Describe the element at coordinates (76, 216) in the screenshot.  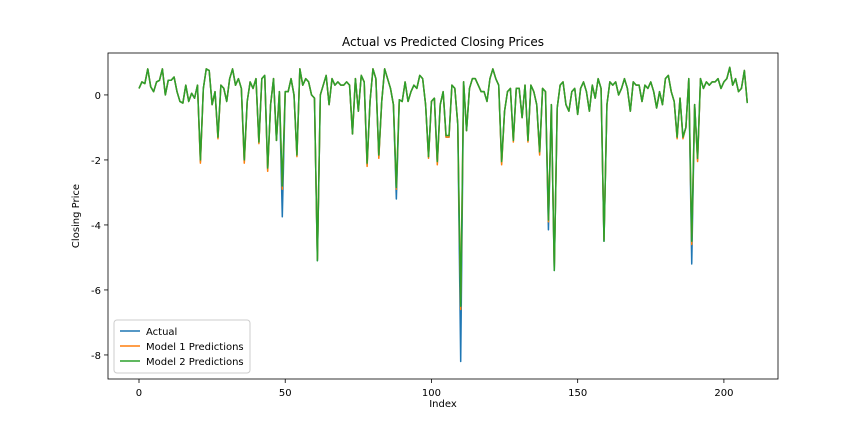
I see `y-axis-label: Closing Price` at that location.